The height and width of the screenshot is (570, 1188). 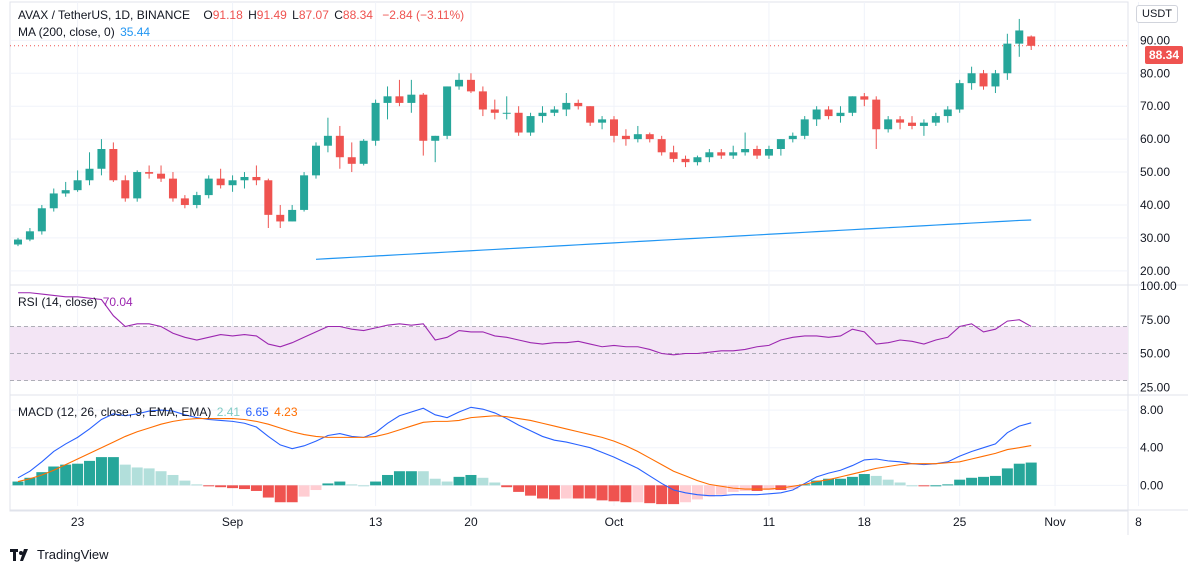 What do you see at coordinates (614, 522) in the screenshot?
I see `time-tick-label: Oct` at bounding box center [614, 522].